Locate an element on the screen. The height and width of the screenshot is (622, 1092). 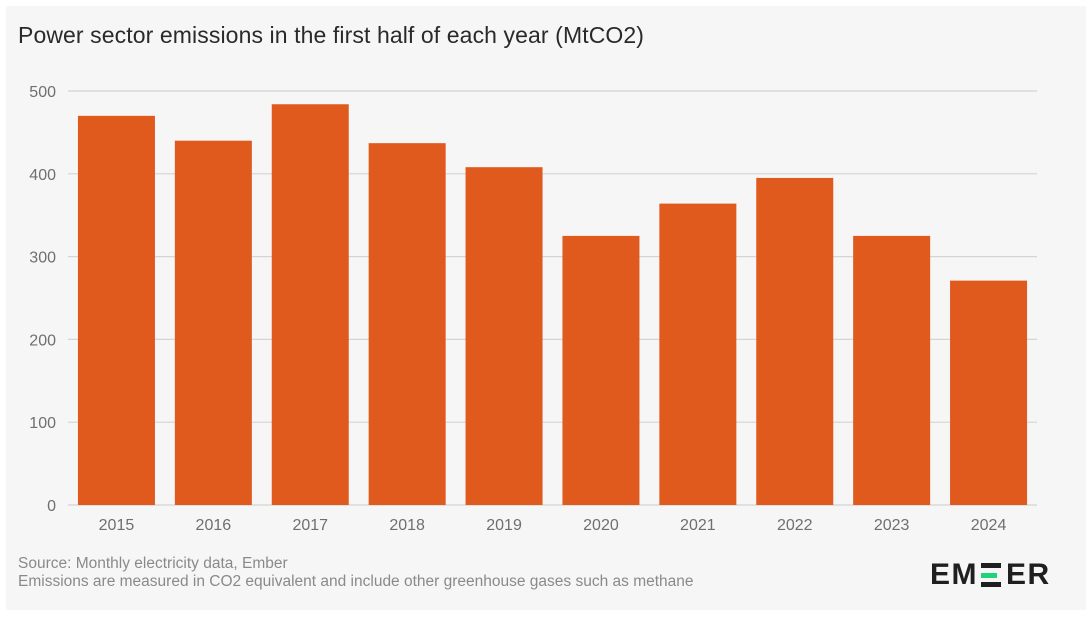
x-tick-label: 2023 is located at coordinates (892, 525).